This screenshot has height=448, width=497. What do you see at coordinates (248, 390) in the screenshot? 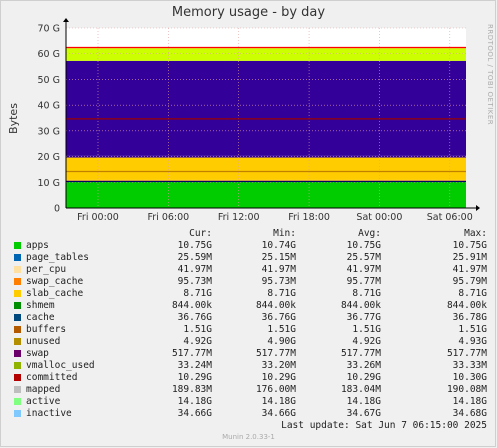
I see `legend-row-mapped: mapped 189.83M 176.00M 183.04M 190.08M` at bounding box center [248, 390].